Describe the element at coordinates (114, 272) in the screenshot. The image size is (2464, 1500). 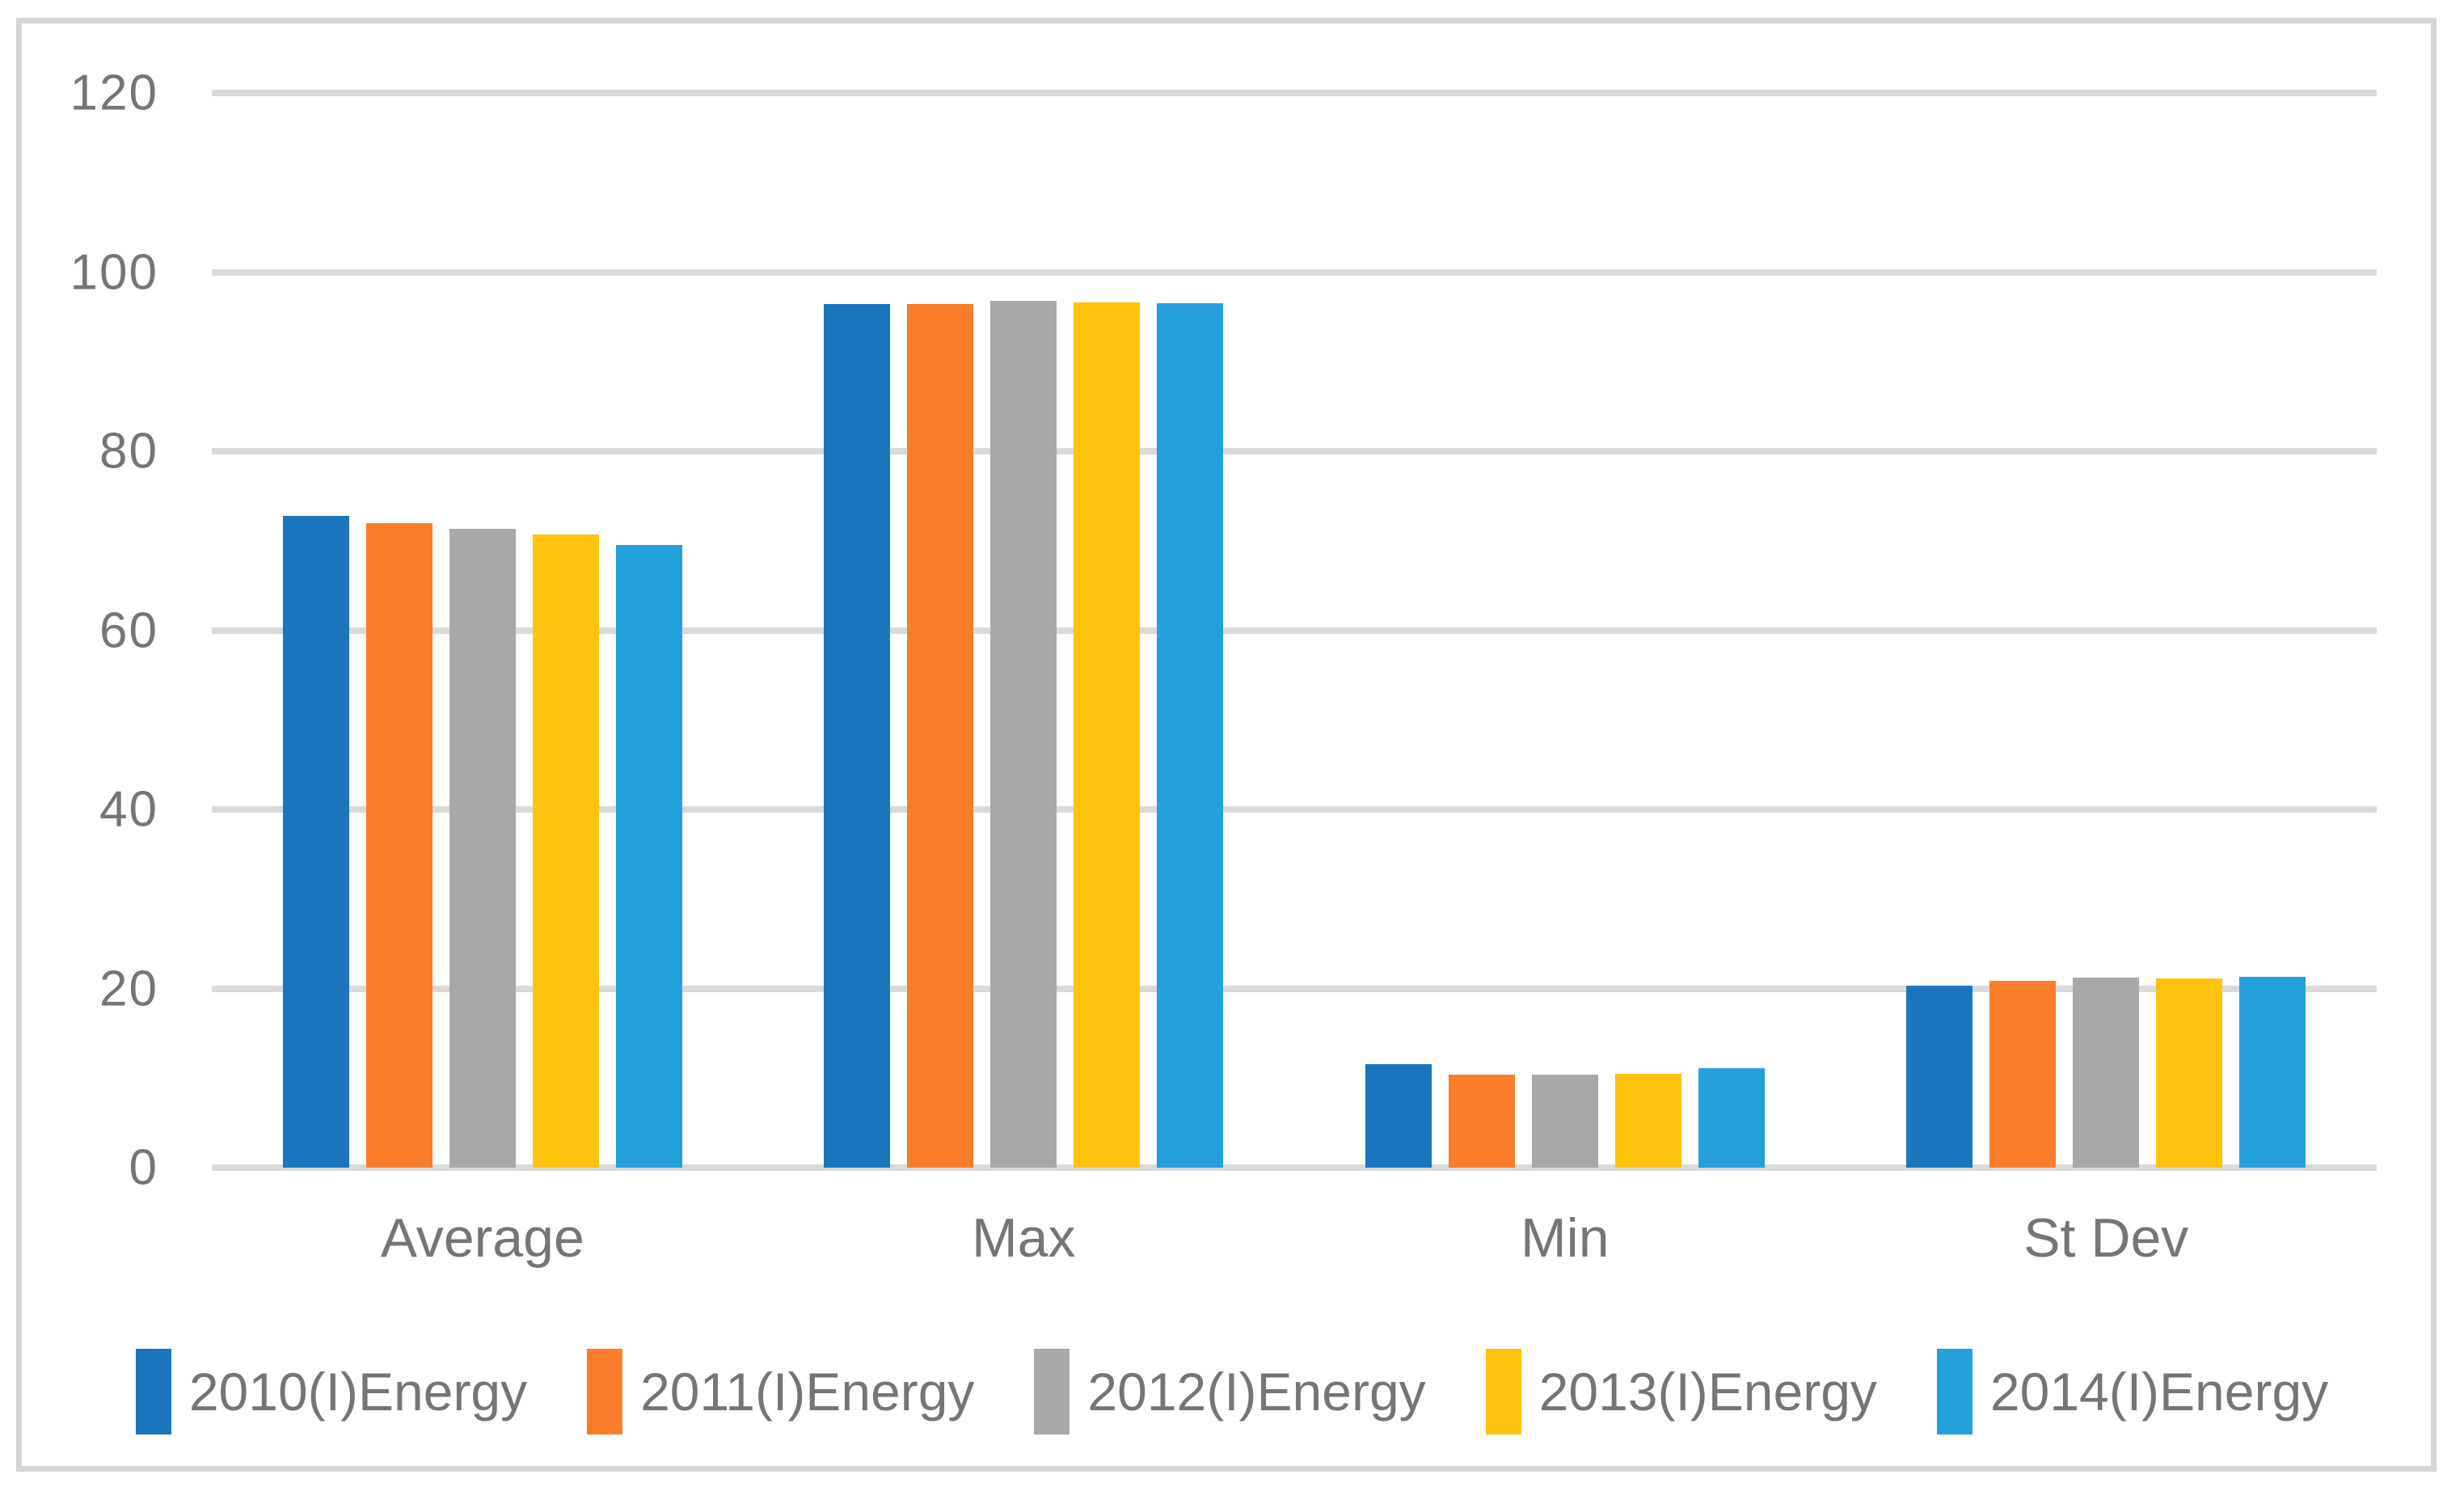
I see `y-tick-label-100: 100` at that location.